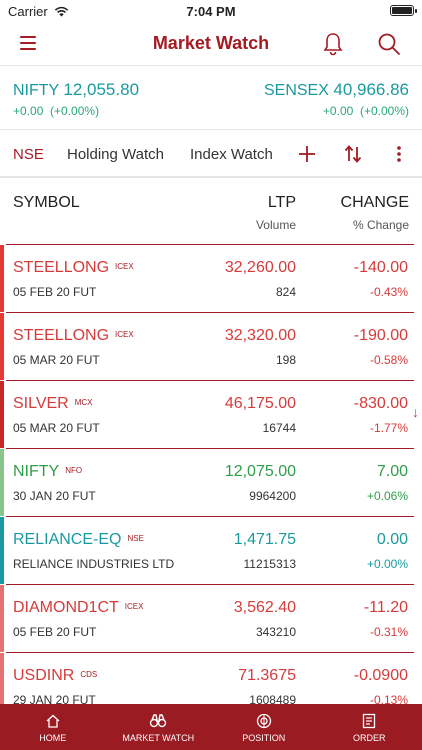 The image size is (422, 750). I want to click on home-icon, so click(53, 721).